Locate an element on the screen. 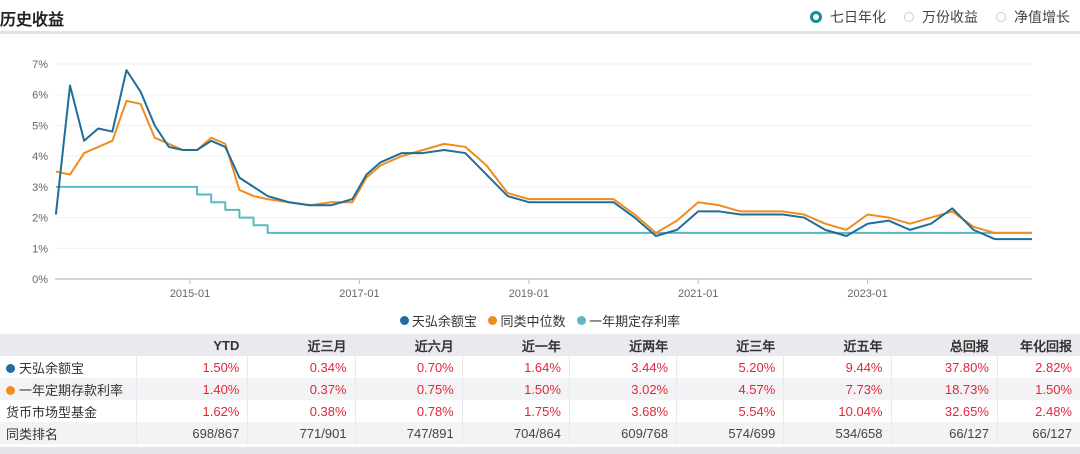  rank-value: 574/699 is located at coordinates (730, 433).